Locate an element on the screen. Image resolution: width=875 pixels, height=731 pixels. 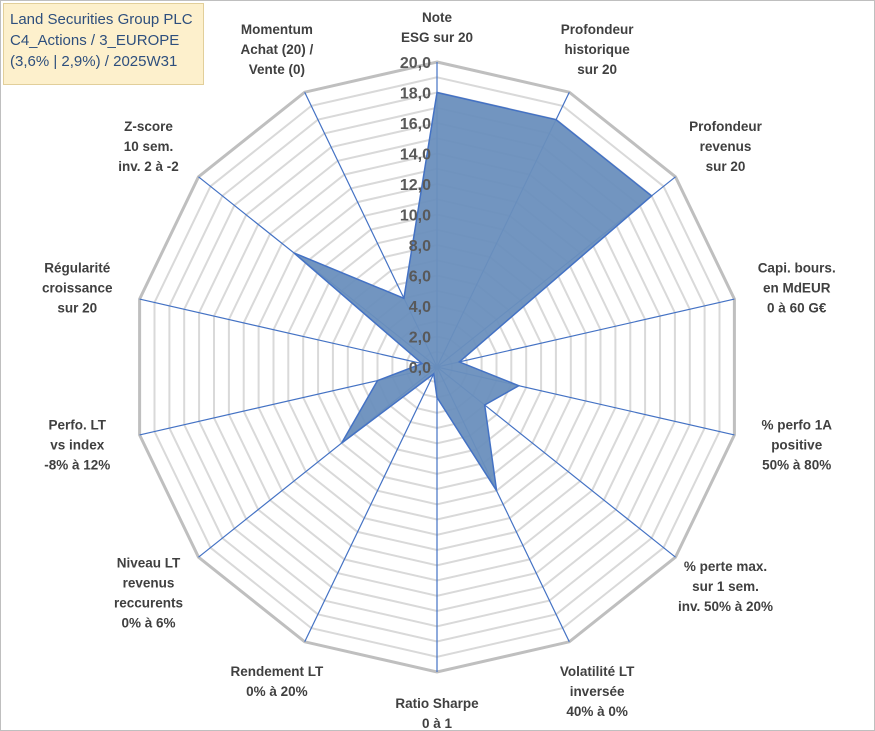
axis-category-label: Rendement LT 0% à 20% is located at coordinates (278, 681).